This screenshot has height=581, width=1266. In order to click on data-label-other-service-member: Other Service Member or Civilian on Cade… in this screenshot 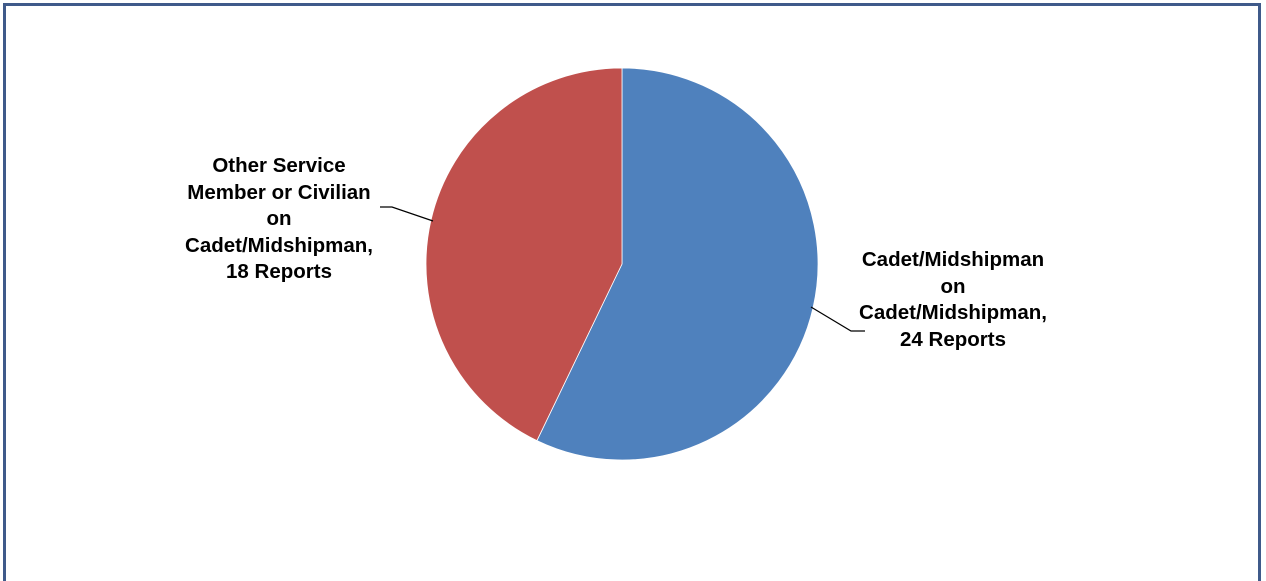, I will do `click(279, 219)`.